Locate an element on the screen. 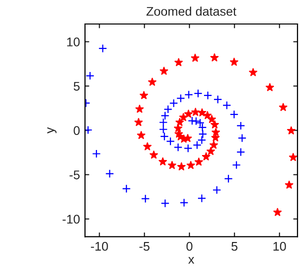 The width and height of the screenshot is (300, 272). x-tick-label: -5 is located at coordinates (144, 246).